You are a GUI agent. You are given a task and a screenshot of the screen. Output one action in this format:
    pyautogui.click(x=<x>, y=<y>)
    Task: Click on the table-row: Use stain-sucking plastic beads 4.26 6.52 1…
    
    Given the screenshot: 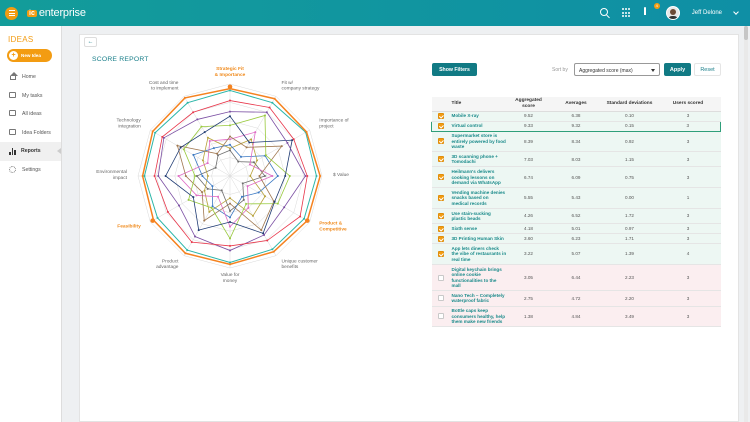 What is the action you would take?
    pyautogui.click(x=576, y=216)
    